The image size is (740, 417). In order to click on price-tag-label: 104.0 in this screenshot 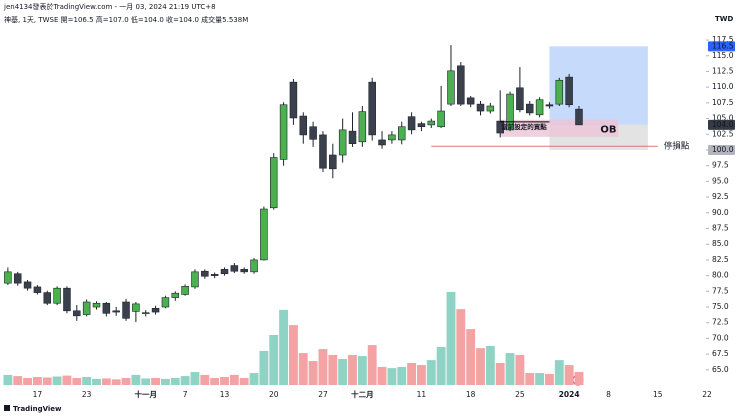, I will do `click(723, 124)`.